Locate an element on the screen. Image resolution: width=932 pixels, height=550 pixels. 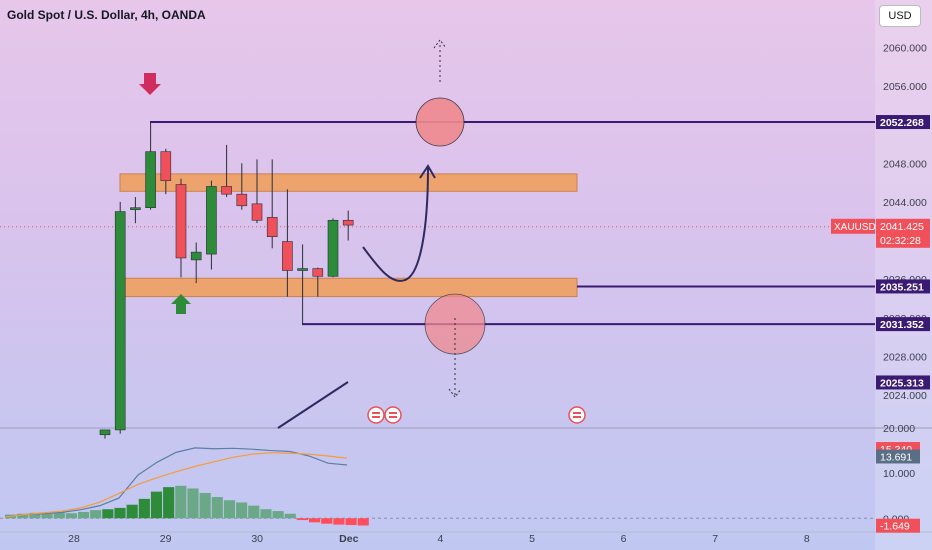
time-tick-label: 7 is located at coordinates (715, 539).